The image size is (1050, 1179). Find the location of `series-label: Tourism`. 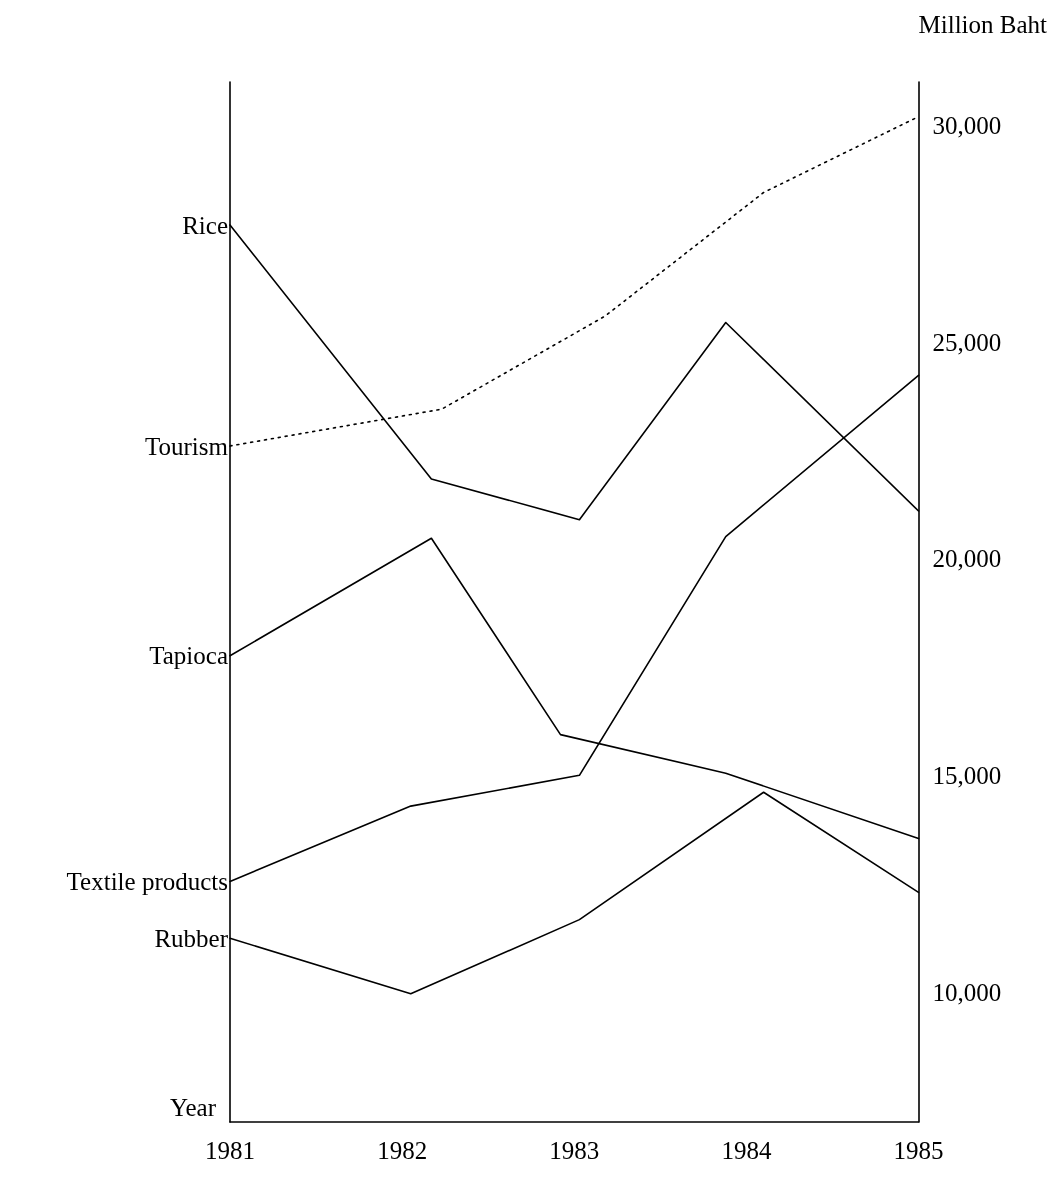

series-label: Tourism is located at coordinates (187, 446).